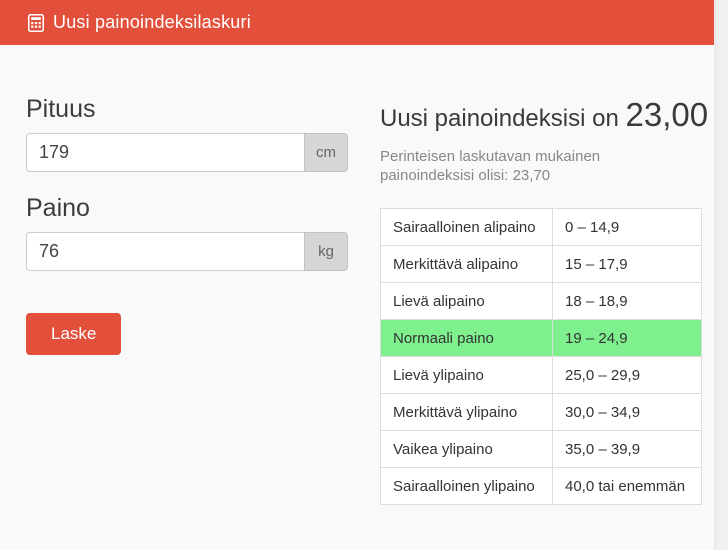 This screenshot has width=728, height=550. I want to click on table-row: Normaali paino 19 – 24,9, so click(541, 338).